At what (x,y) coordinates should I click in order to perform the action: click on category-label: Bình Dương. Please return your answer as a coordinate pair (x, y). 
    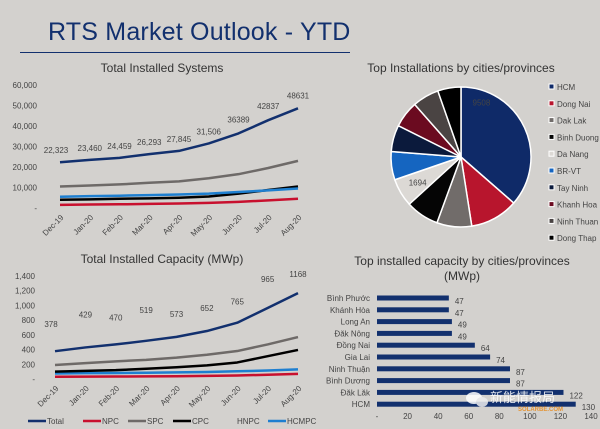
    Looking at the image, I should click on (348, 381).